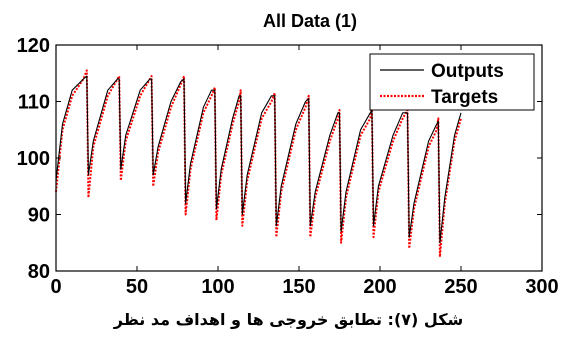 The height and width of the screenshot is (343, 577). What do you see at coordinates (298, 287) in the screenshot?
I see `x-tick-label: 150` at bounding box center [298, 287].